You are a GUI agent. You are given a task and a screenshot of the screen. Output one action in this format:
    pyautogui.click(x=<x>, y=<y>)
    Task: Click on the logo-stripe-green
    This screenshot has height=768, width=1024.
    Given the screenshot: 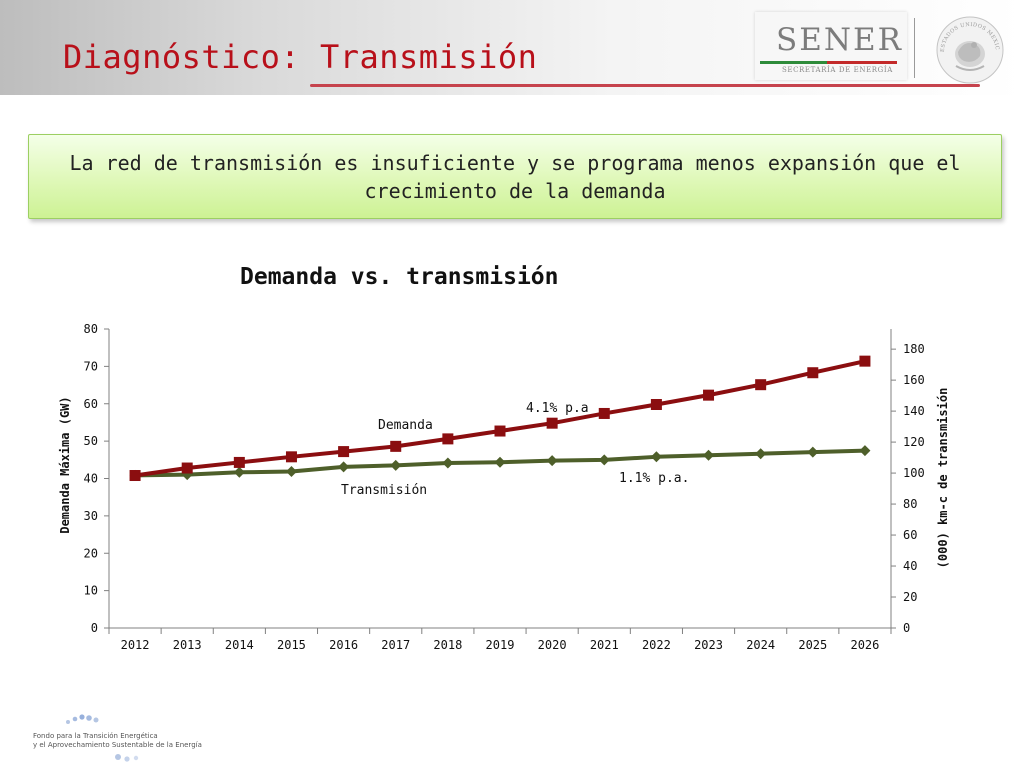 What is the action you would take?
    pyautogui.click(x=793, y=62)
    